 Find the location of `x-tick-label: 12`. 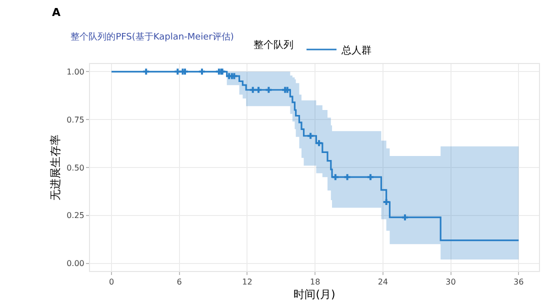

x-tick-label: 12 is located at coordinates (247, 282).